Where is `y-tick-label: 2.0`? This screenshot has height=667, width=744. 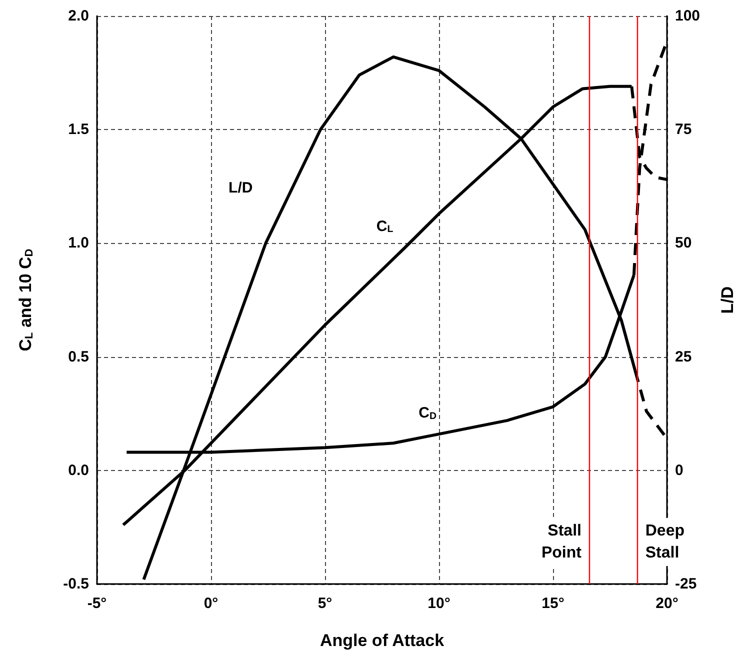
y-tick-label: 2.0 is located at coordinates (78, 16).